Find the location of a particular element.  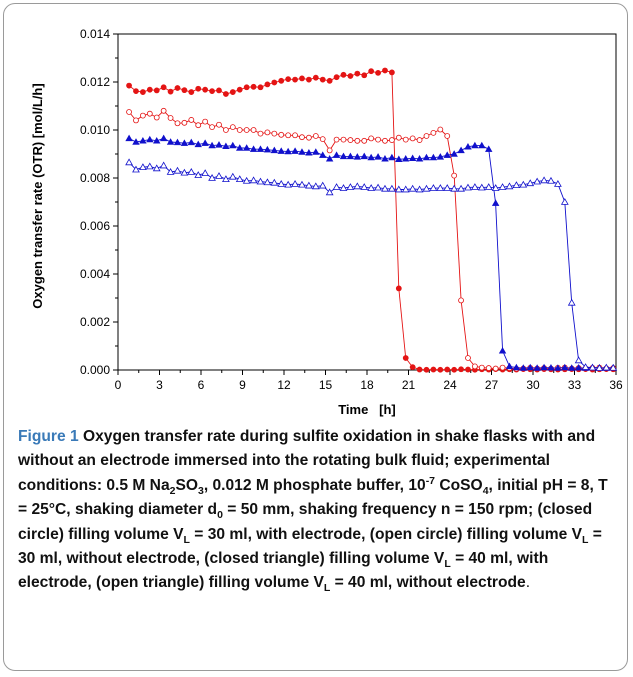

x-tick-label: 27 is located at coordinates (492, 385).